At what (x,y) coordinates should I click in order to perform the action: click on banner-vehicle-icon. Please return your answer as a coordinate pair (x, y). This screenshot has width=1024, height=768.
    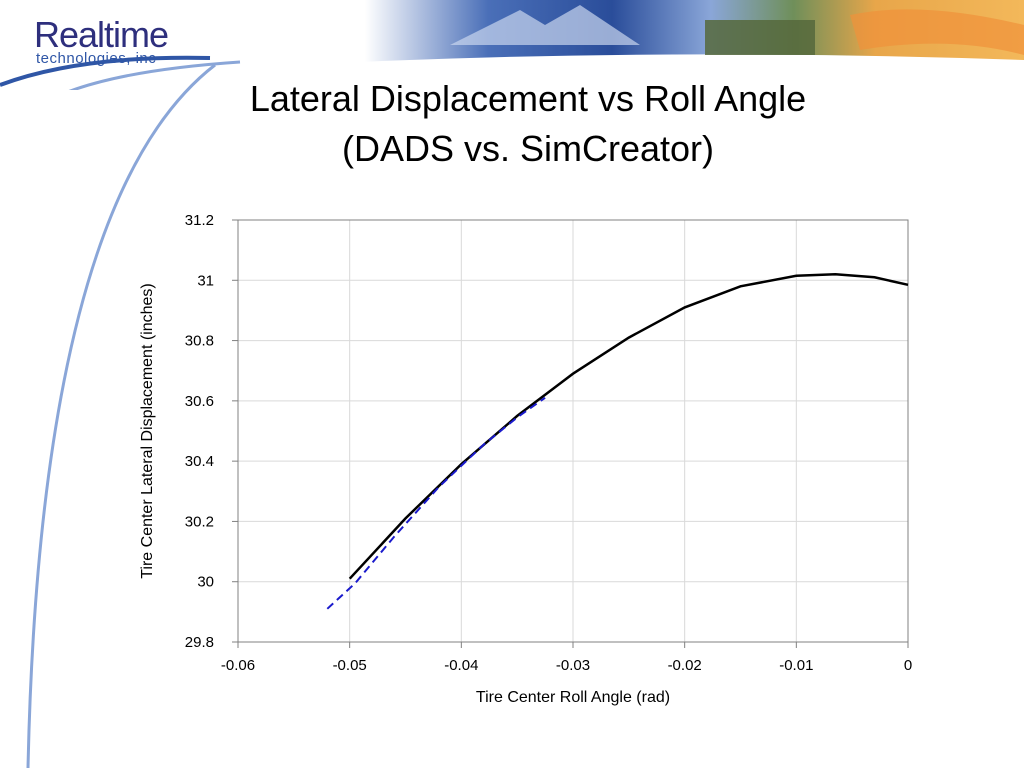
    Looking at the image, I should click on (760, 37).